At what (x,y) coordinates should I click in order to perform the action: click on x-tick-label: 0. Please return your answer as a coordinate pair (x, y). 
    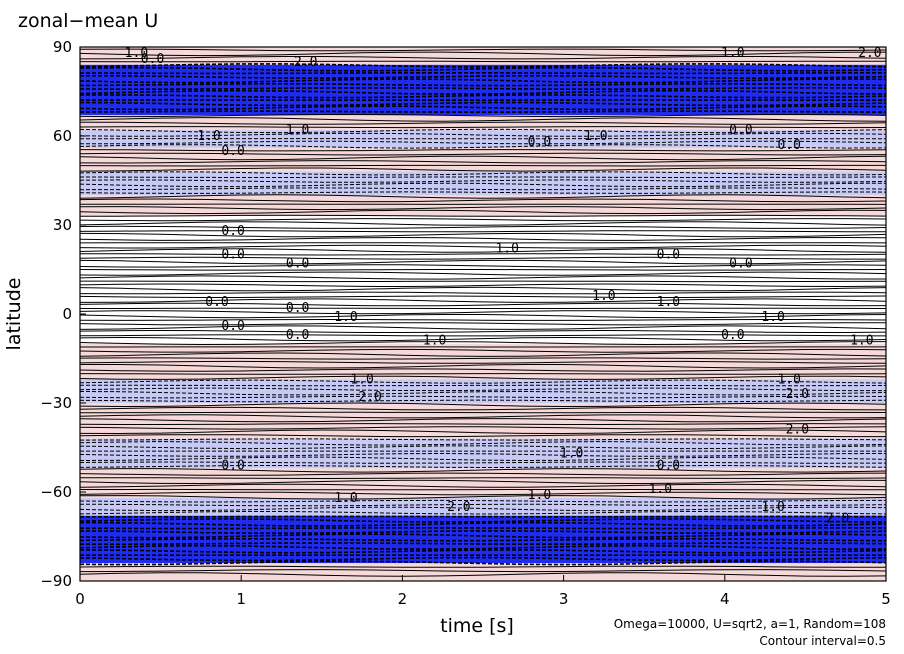
    Looking at the image, I should click on (80, 599).